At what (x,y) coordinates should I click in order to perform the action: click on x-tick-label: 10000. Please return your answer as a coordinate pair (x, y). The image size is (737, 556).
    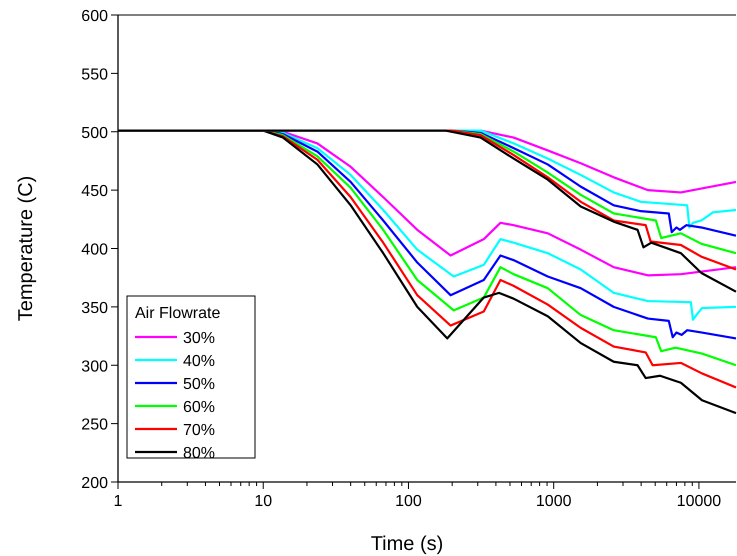
    Looking at the image, I should click on (699, 501).